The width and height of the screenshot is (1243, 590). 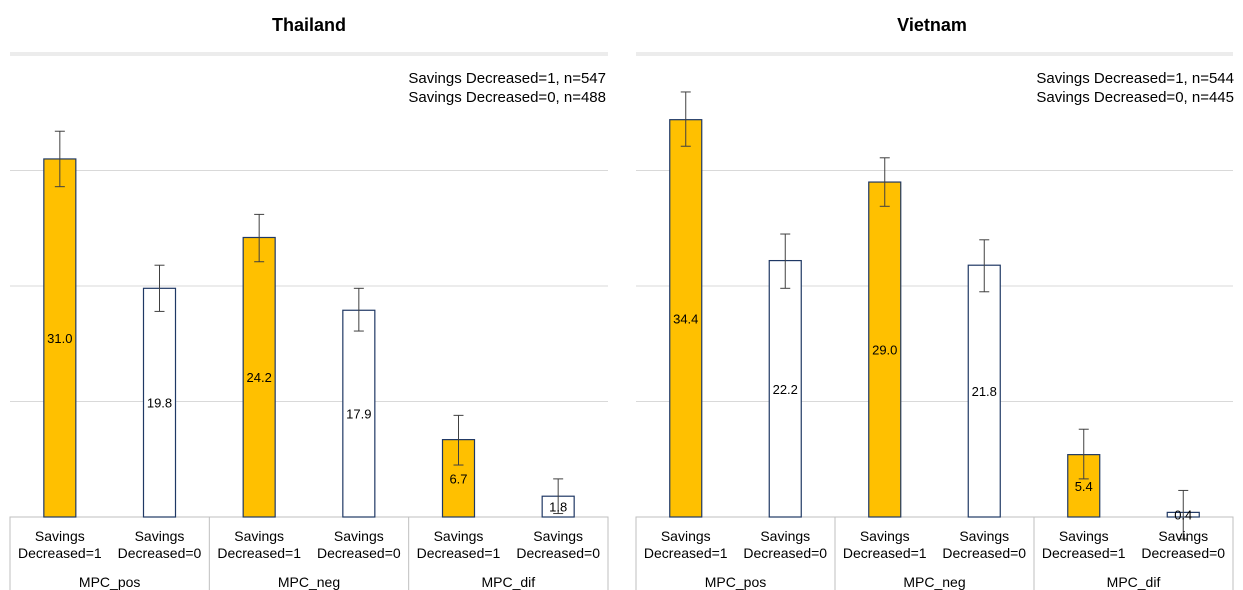 What do you see at coordinates (932, 25) in the screenshot?
I see `chart-title: Vietnam` at bounding box center [932, 25].